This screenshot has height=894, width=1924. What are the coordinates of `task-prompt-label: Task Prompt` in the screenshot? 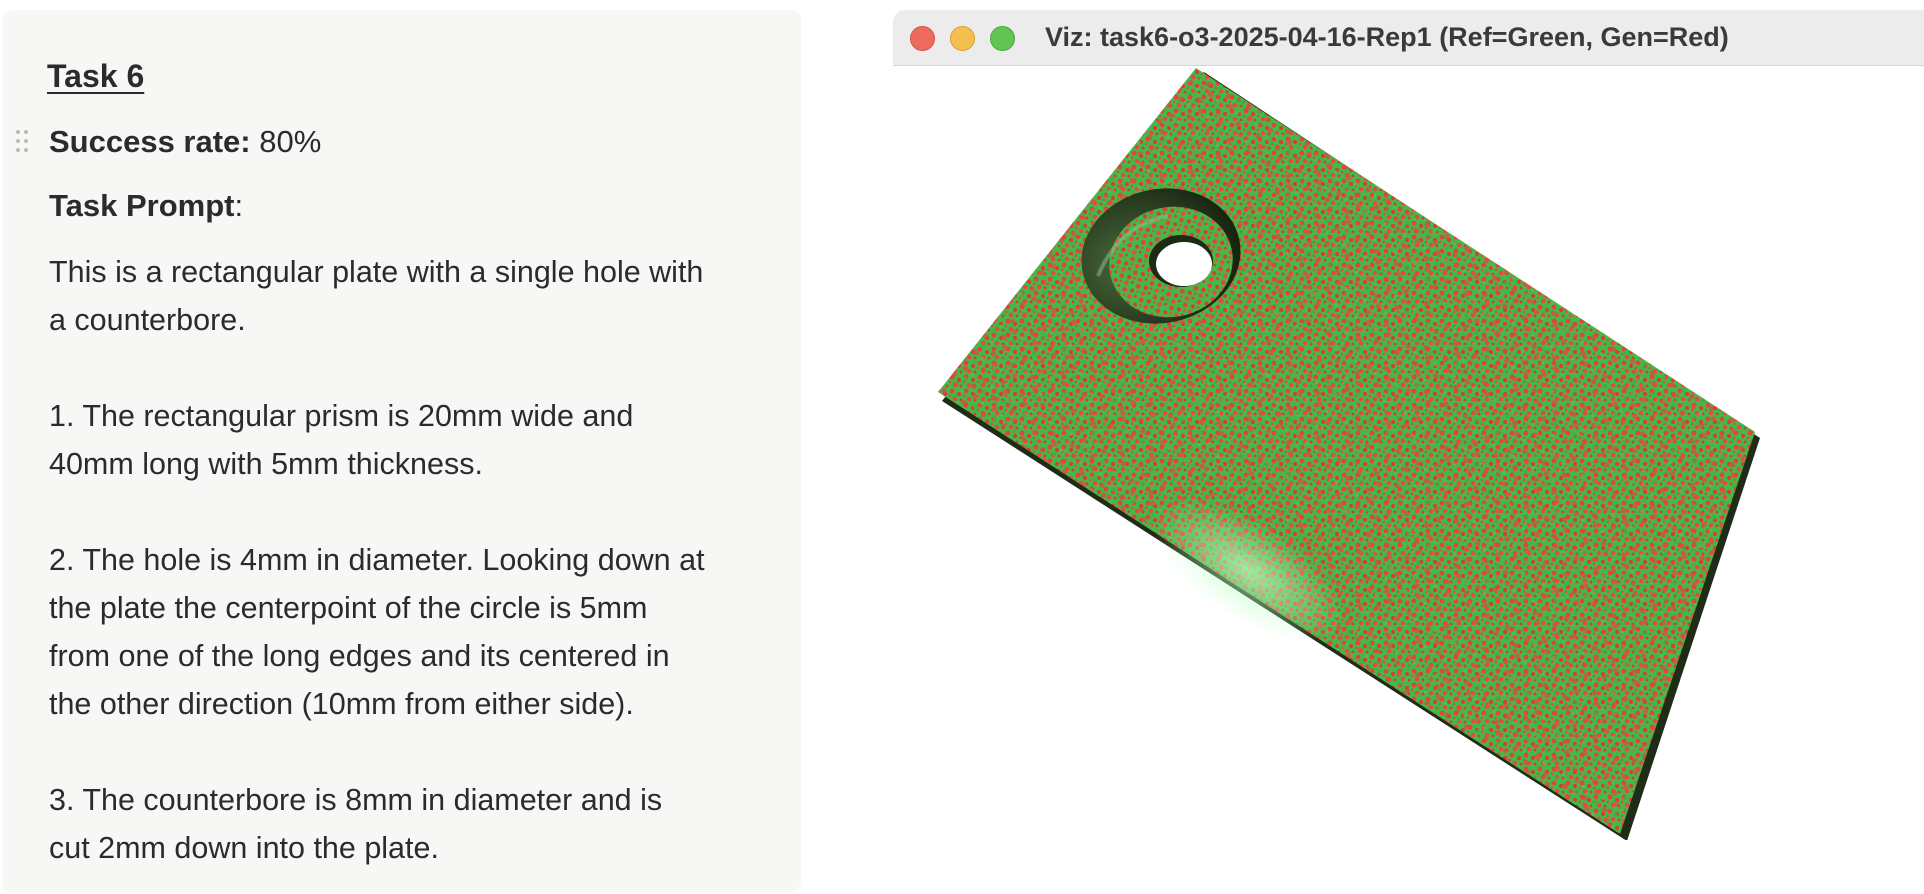 It's located at (142, 205).